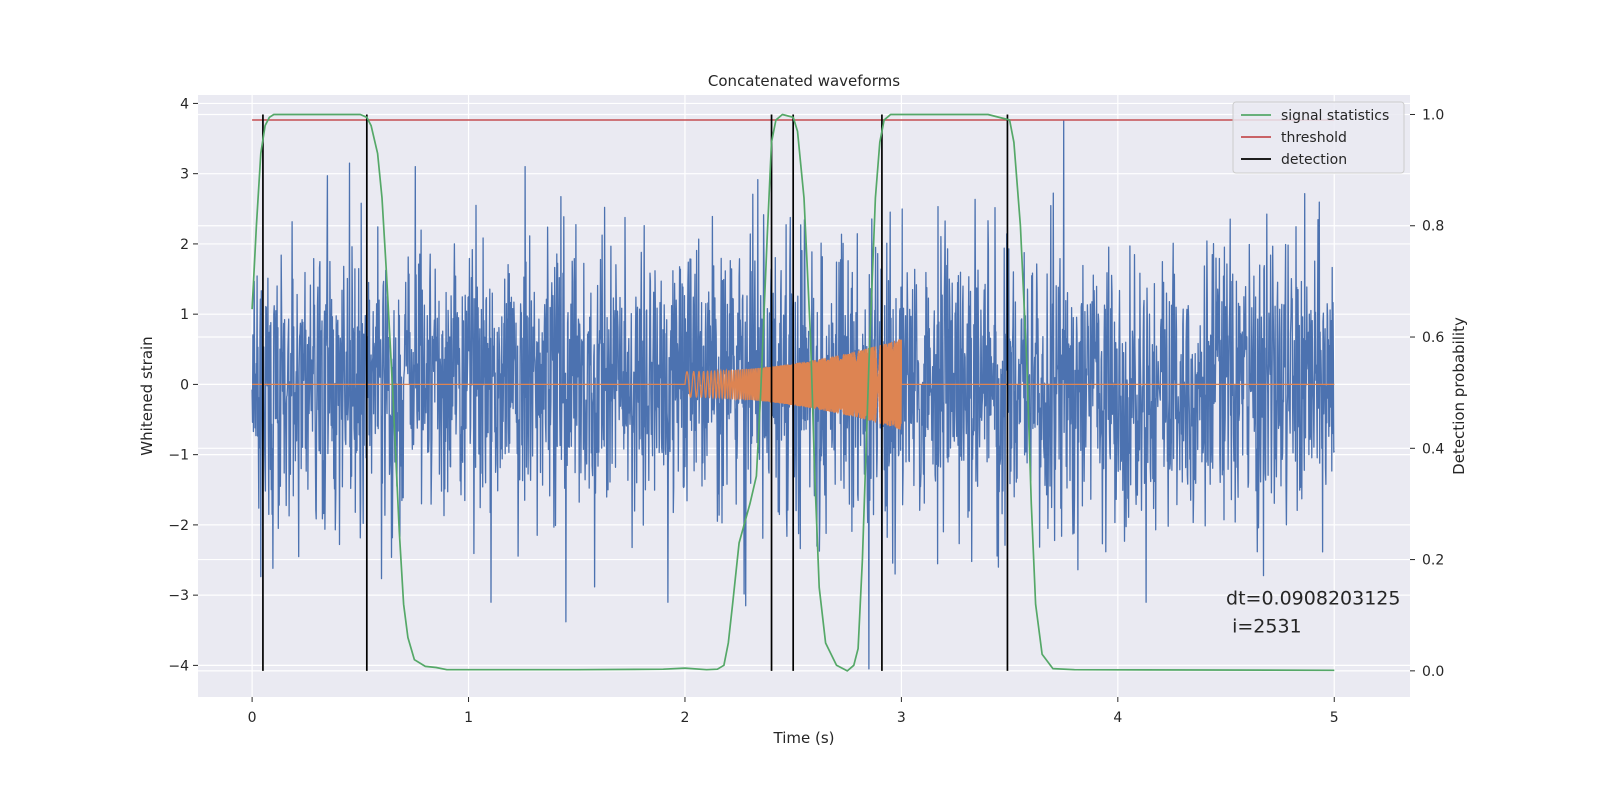 The height and width of the screenshot is (800, 1600). I want to click on annotation-line-2: i=2531, so click(1264, 627).